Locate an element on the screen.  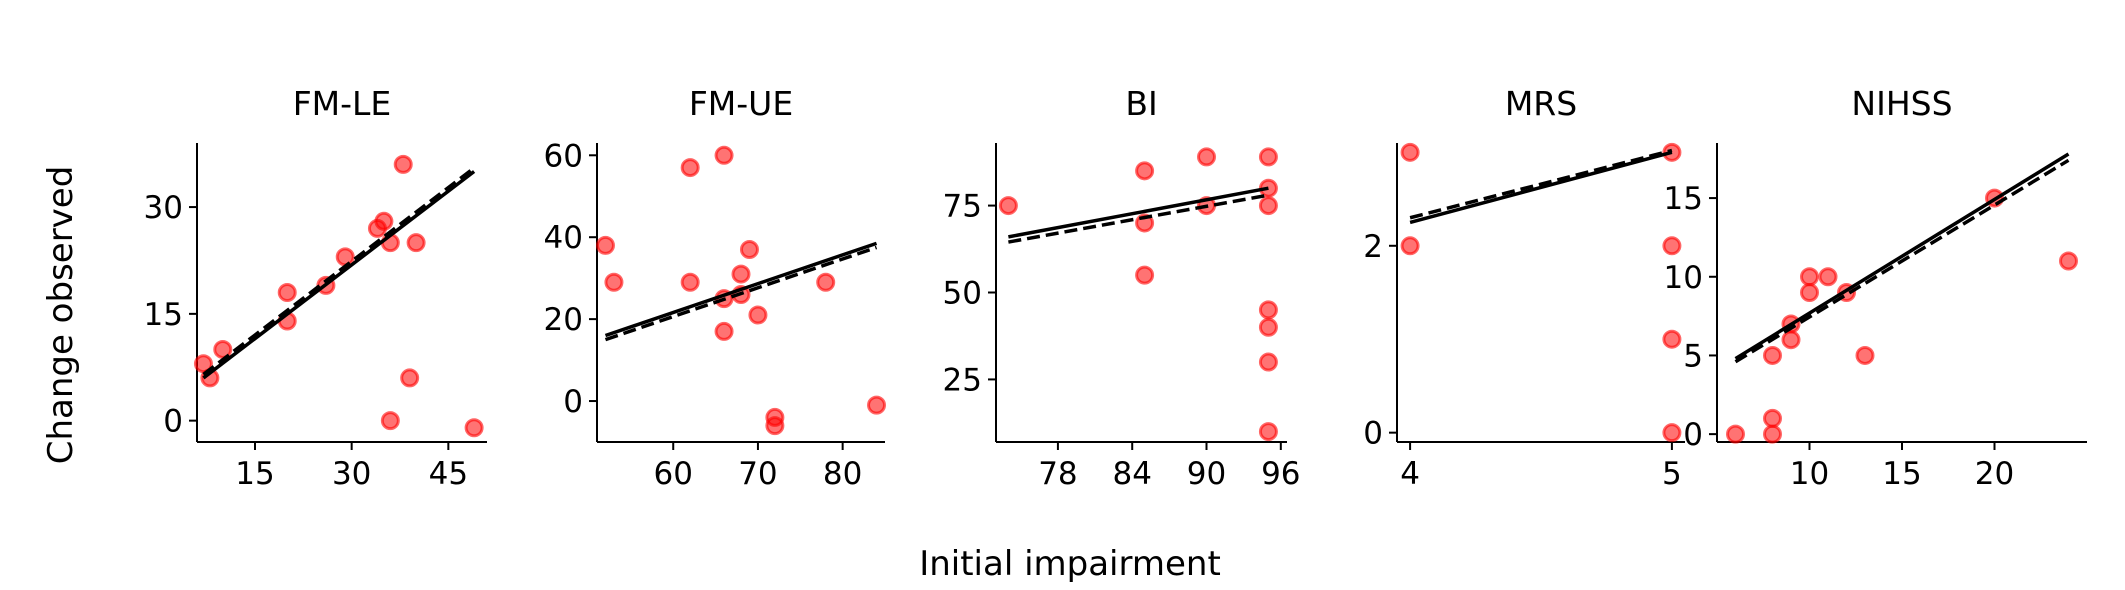
y-tick-label: 60 is located at coordinates (563, 156).